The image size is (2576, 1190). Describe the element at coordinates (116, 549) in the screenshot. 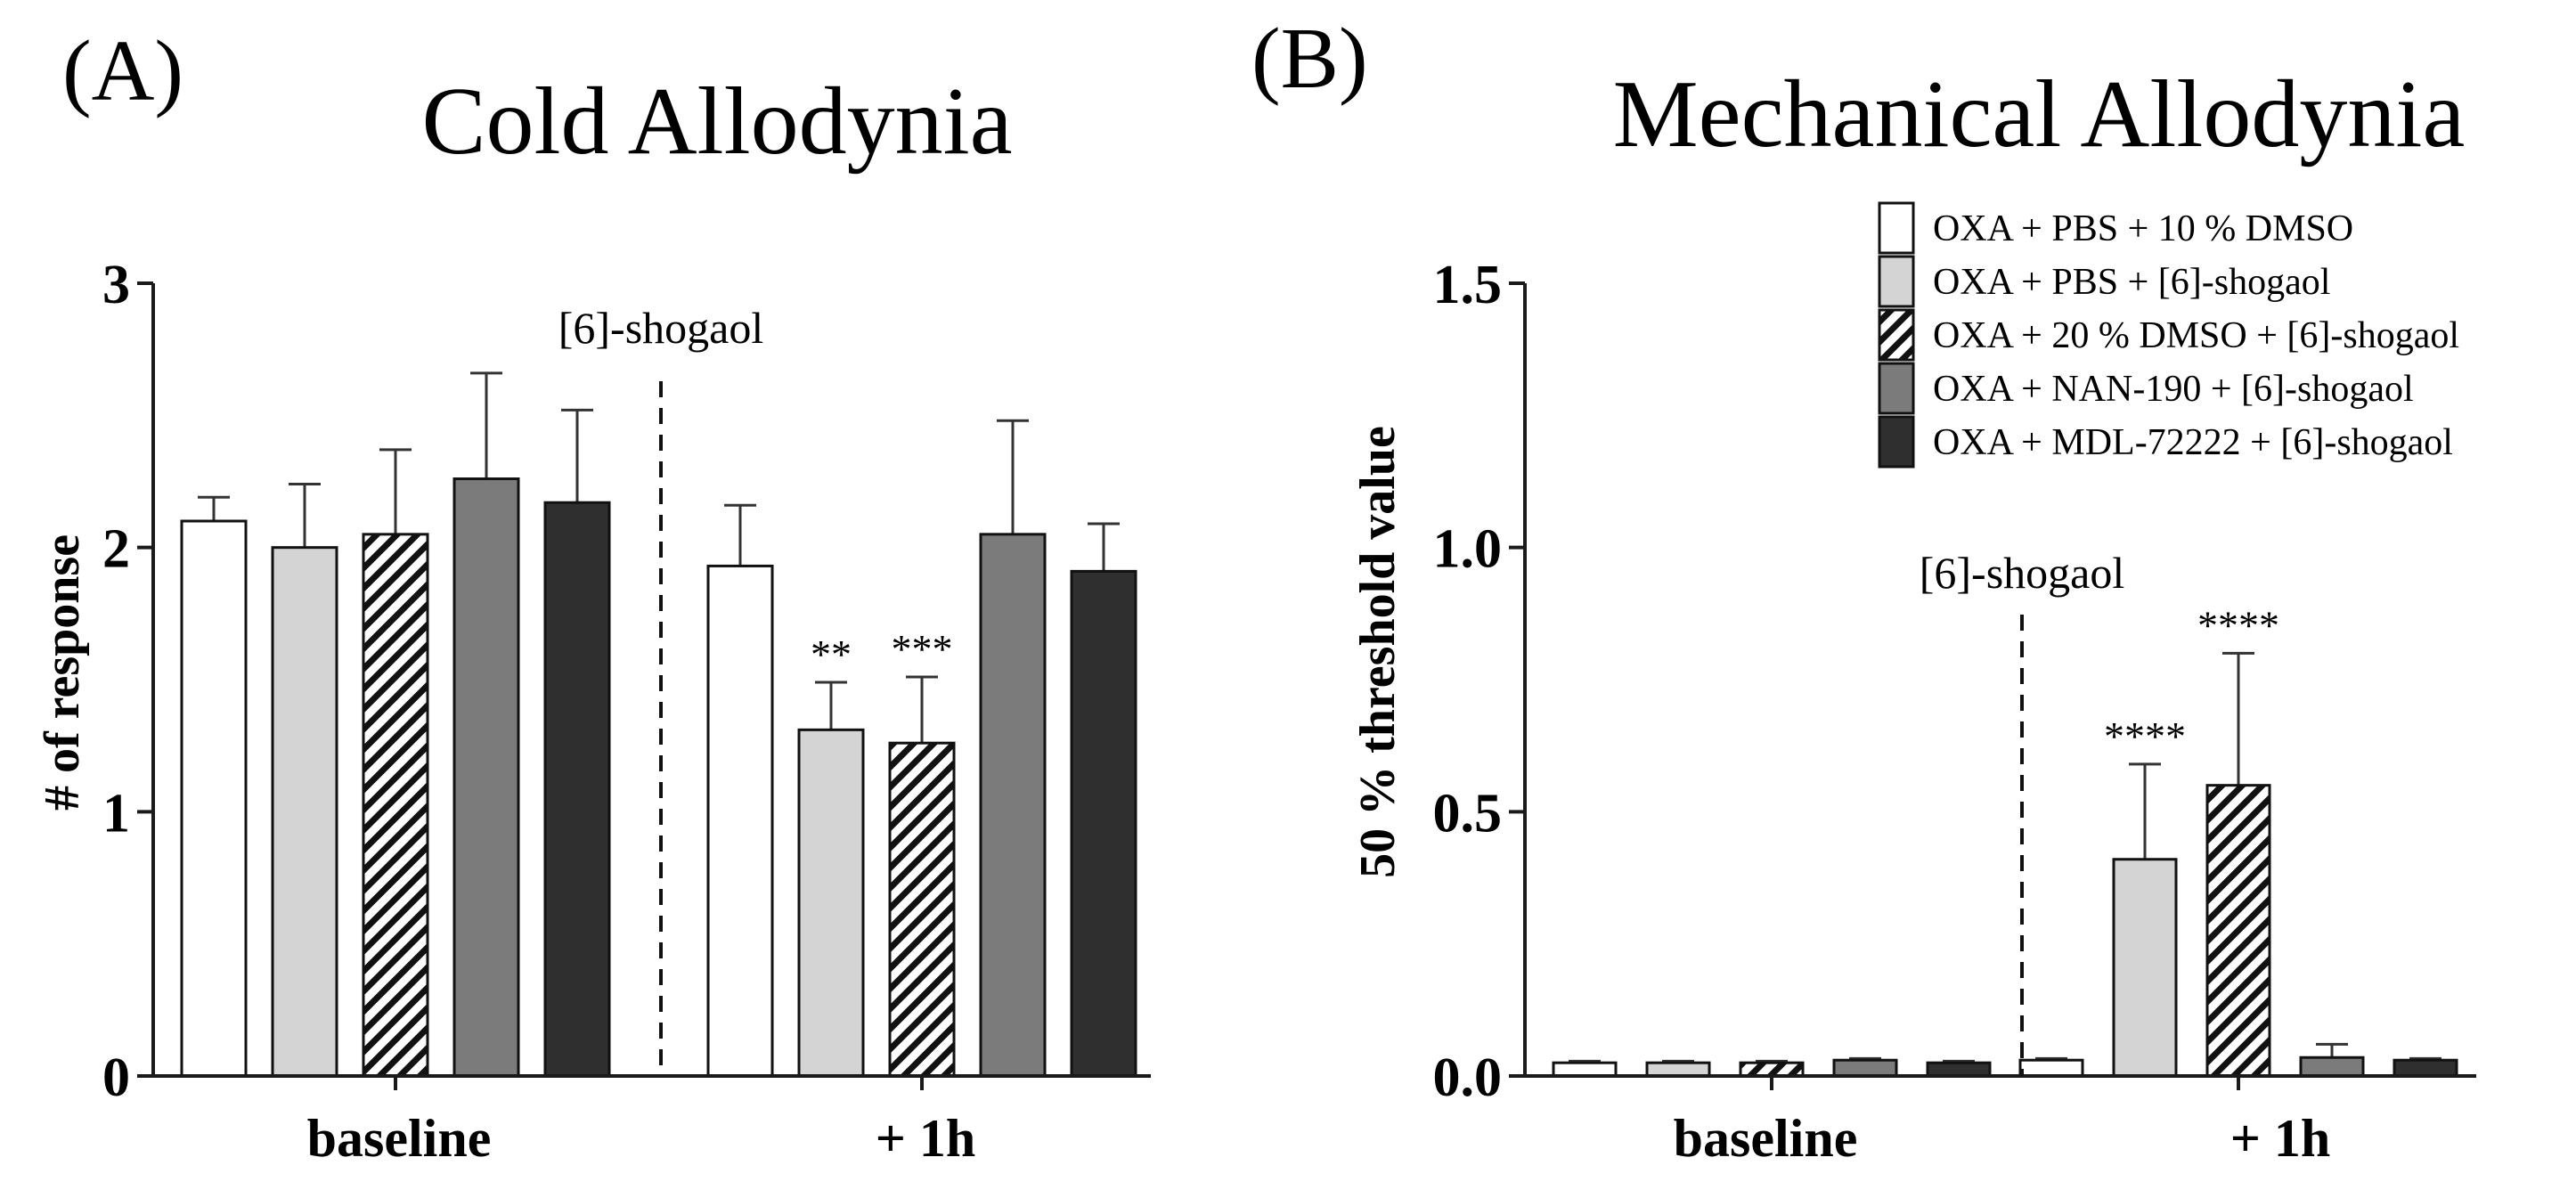

I see `y-tick-label: 2` at that location.